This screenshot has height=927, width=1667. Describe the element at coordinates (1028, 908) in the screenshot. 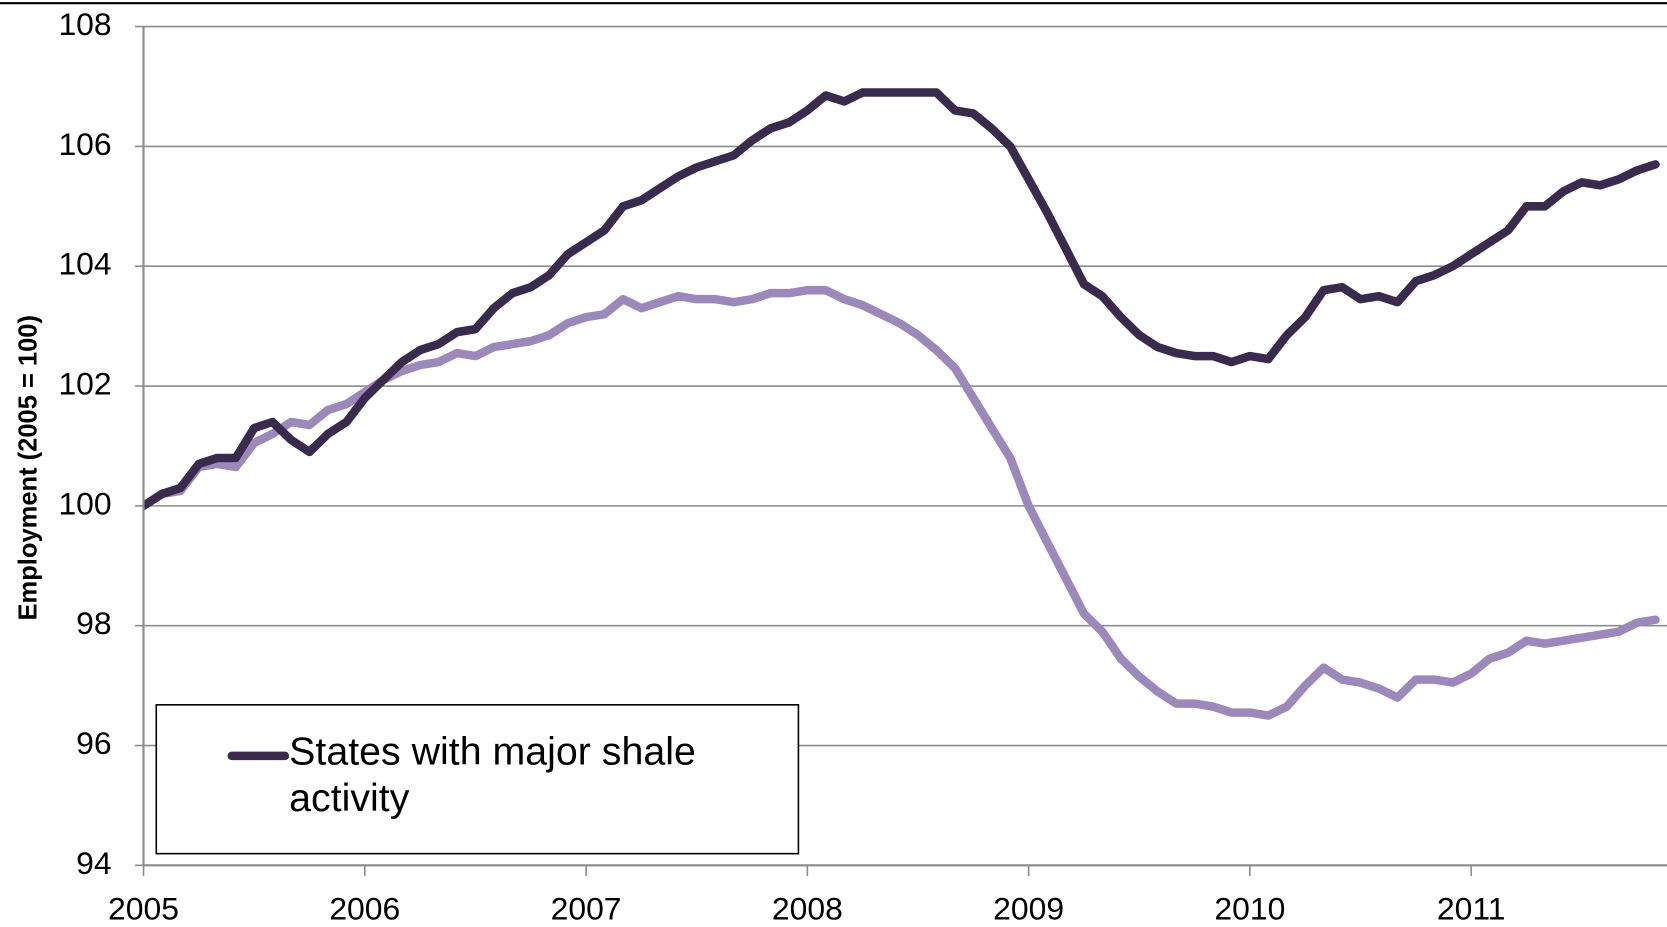

I see `x-tick-label: 2009` at that location.